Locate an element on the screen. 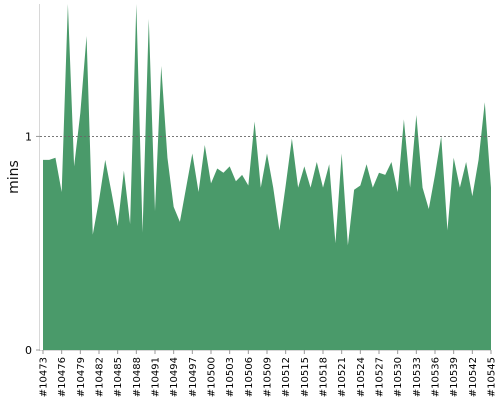 This screenshot has height=400, width=500. y-axis-label: mins is located at coordinates (14, 177).